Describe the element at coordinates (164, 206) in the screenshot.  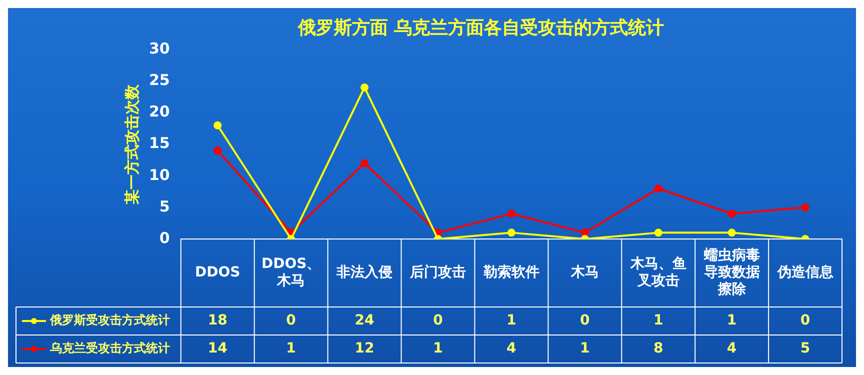
I see `y-tick-label: 5` at that location.